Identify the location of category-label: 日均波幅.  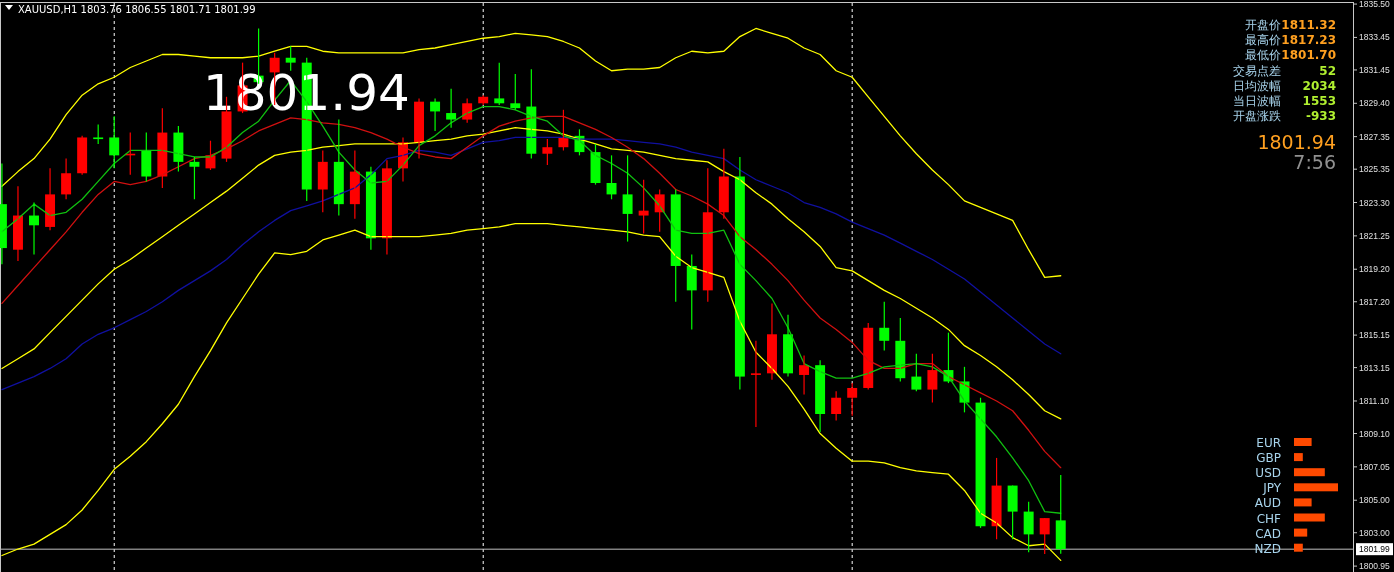
(1257, 85).